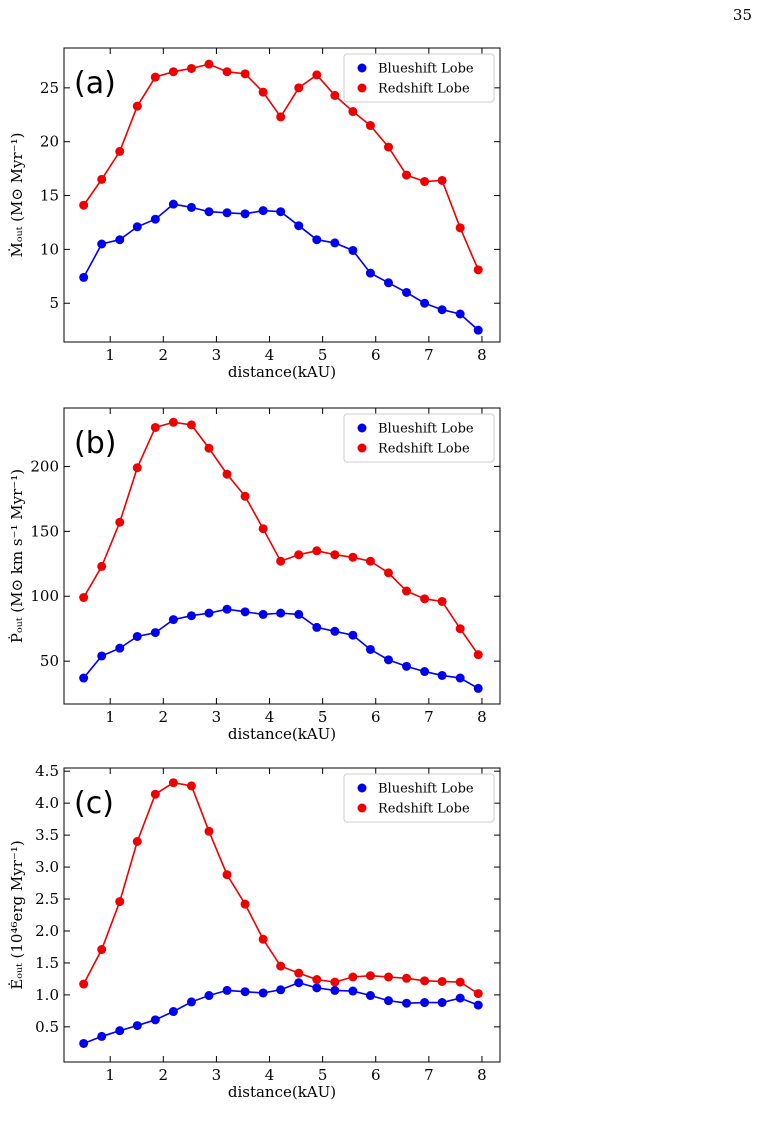 The image size is (769, 1135). Describe the element at coordinates (54, 303) in the screenshot. I see `y-tick-label: 5` at that location.